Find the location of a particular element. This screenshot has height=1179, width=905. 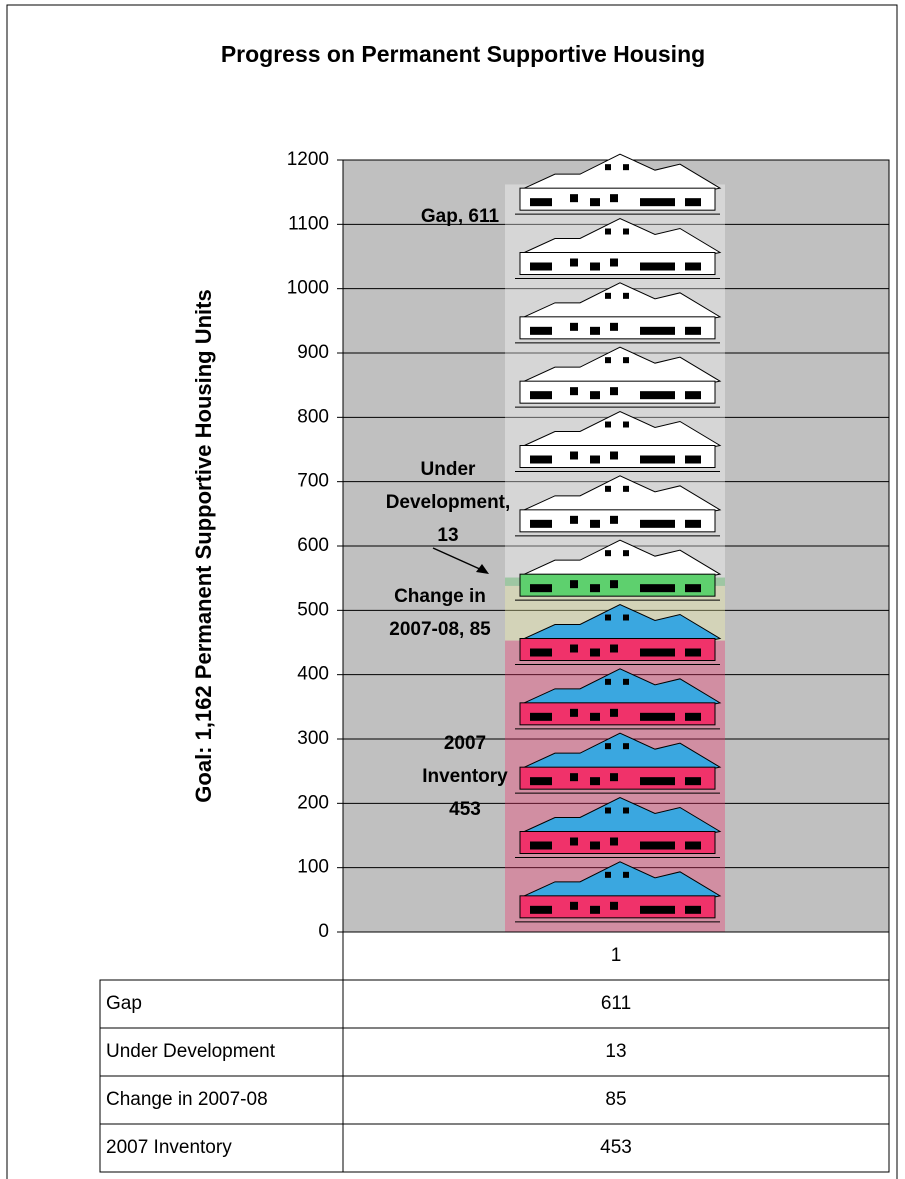

data-label: Development, is located at coordinates (448, 502).